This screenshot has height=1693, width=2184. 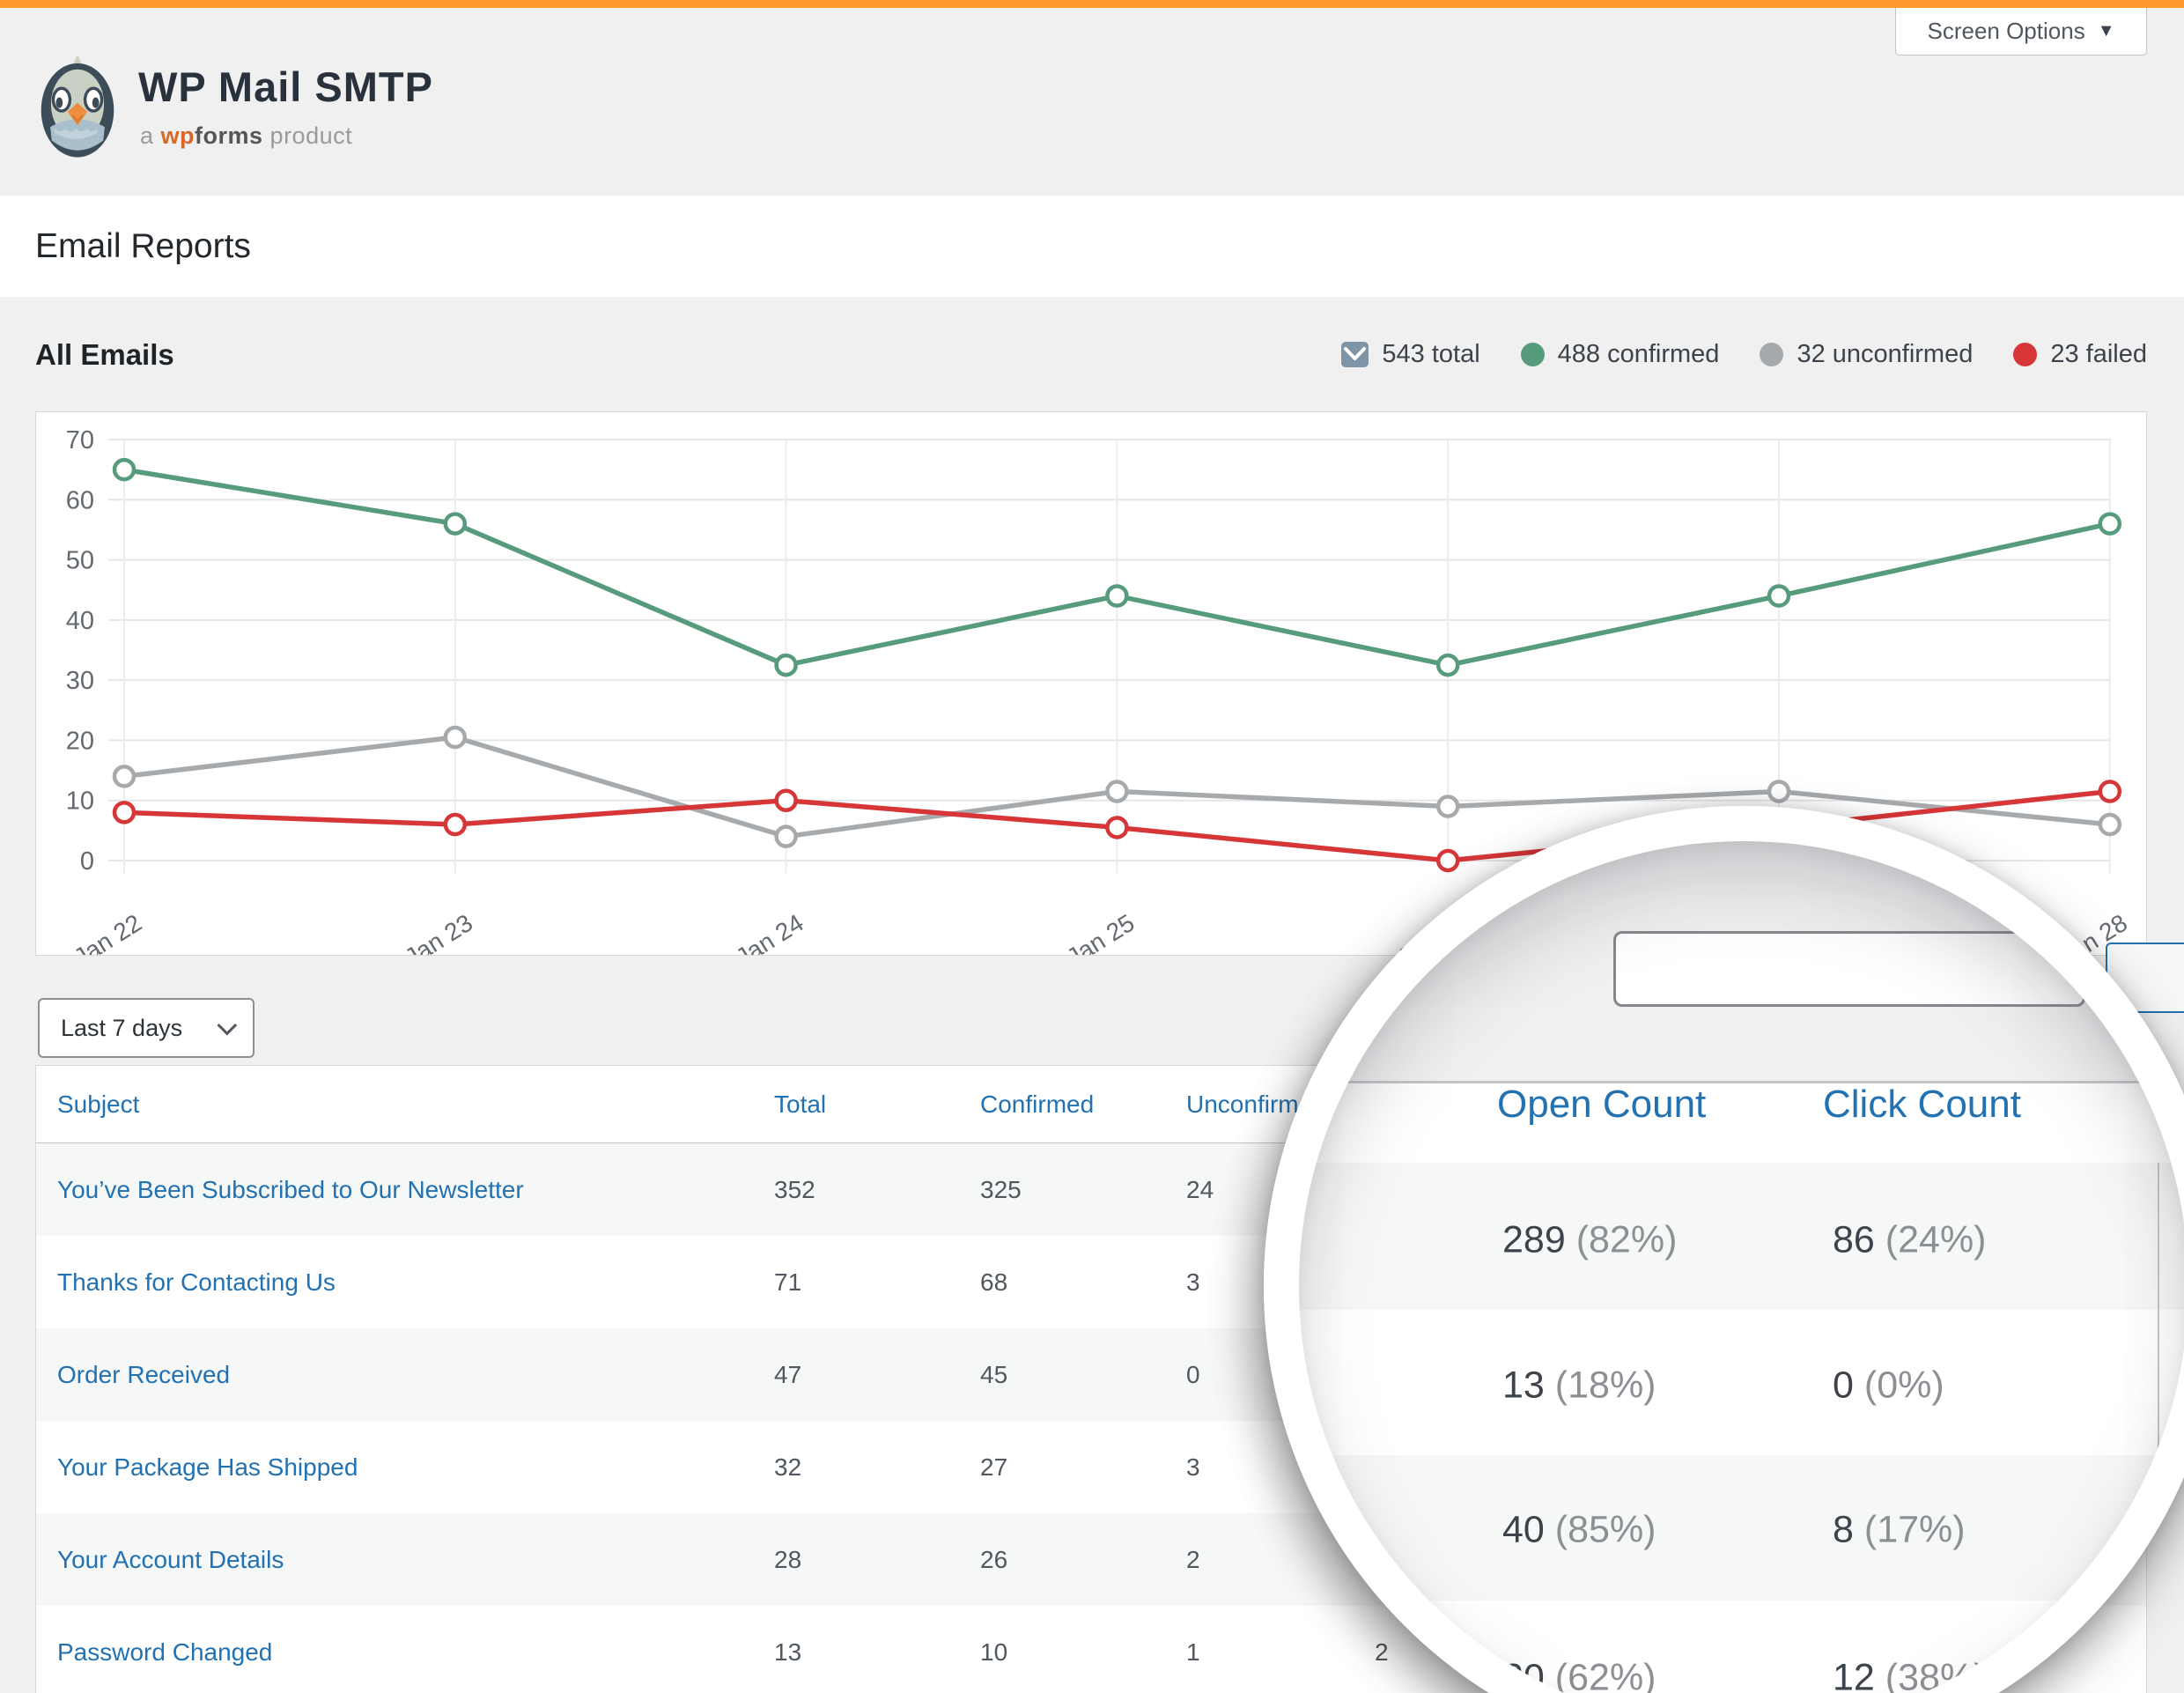 What do you see at coordinates (80, 500) in the screenshot?
I see `svg-text: 60` at bounding box center [80, 500].